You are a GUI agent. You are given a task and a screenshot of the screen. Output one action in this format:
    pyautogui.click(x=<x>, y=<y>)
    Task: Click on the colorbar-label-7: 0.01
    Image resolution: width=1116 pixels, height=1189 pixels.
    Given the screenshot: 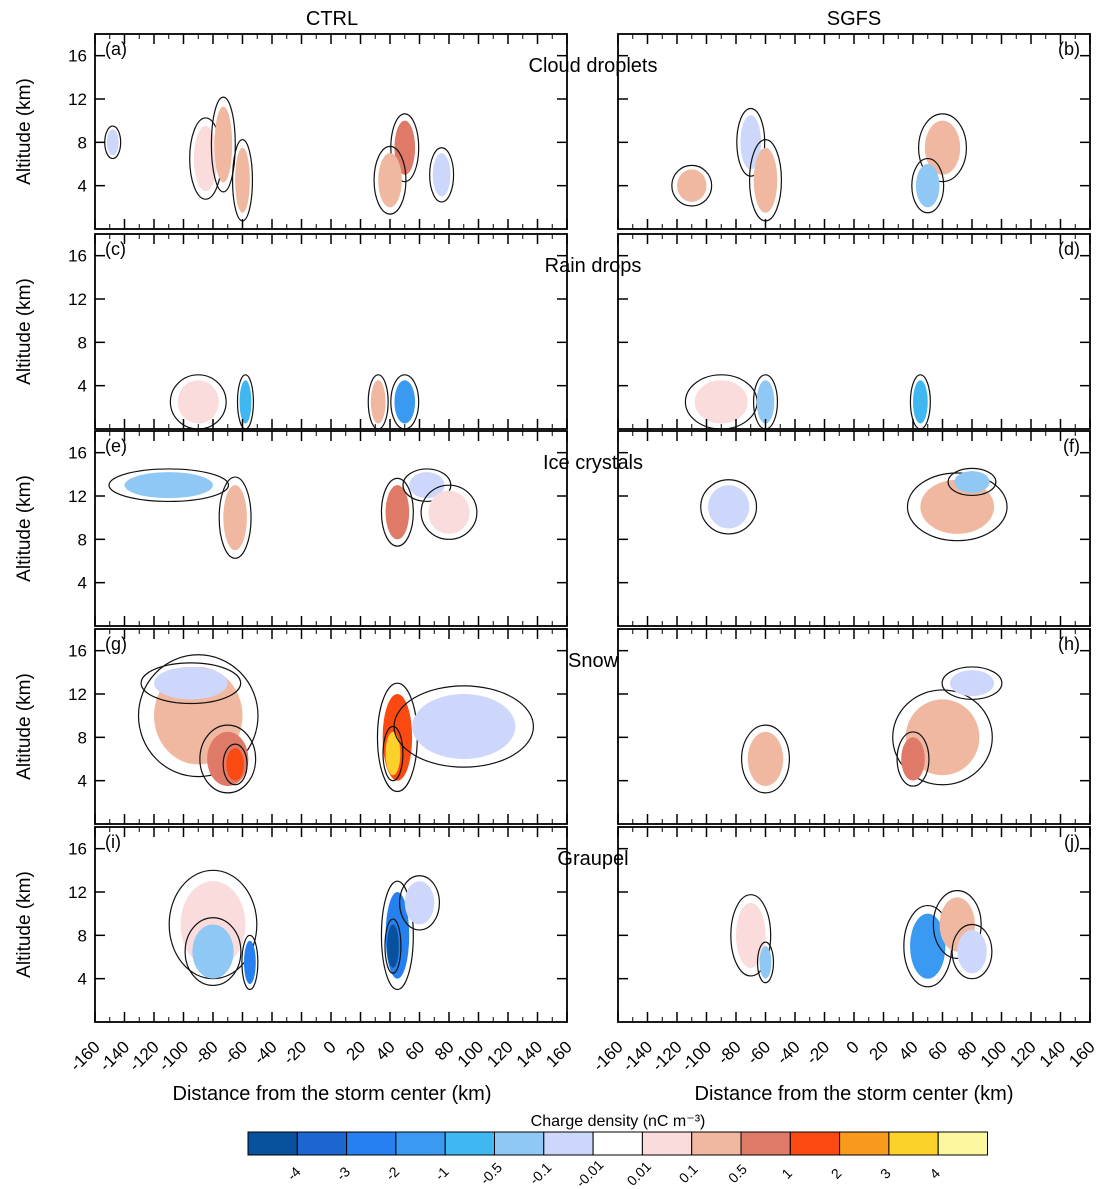 What is the action you would take?
    pyautogui.click(x=639, y=1173)
    